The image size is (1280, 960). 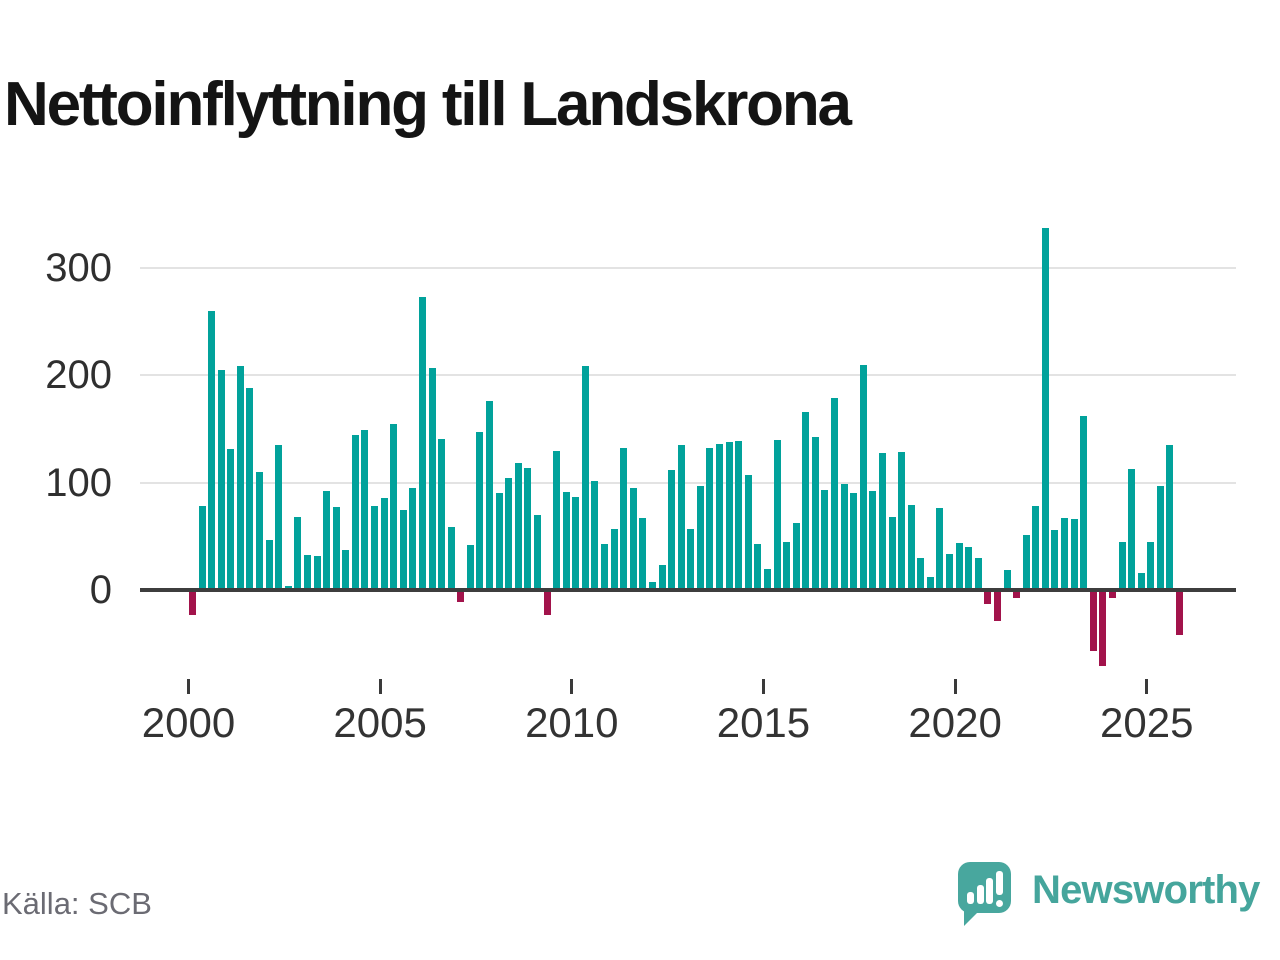 What do you see at coordinates (595, 535) in the screenshot?
I see `bar-2010Q3` at bounding box center [595, 535].